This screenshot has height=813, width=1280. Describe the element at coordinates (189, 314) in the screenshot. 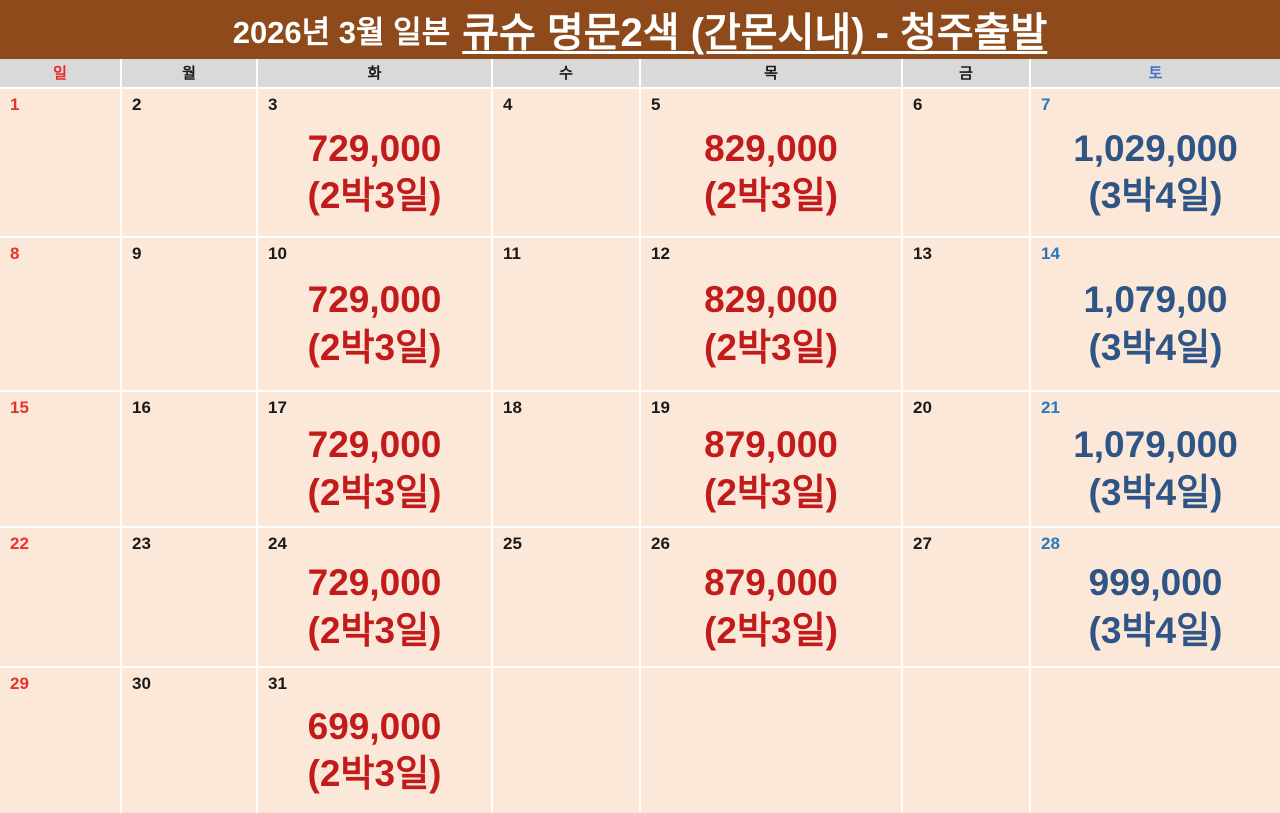

I see `calendar-cell: 9` at that location.